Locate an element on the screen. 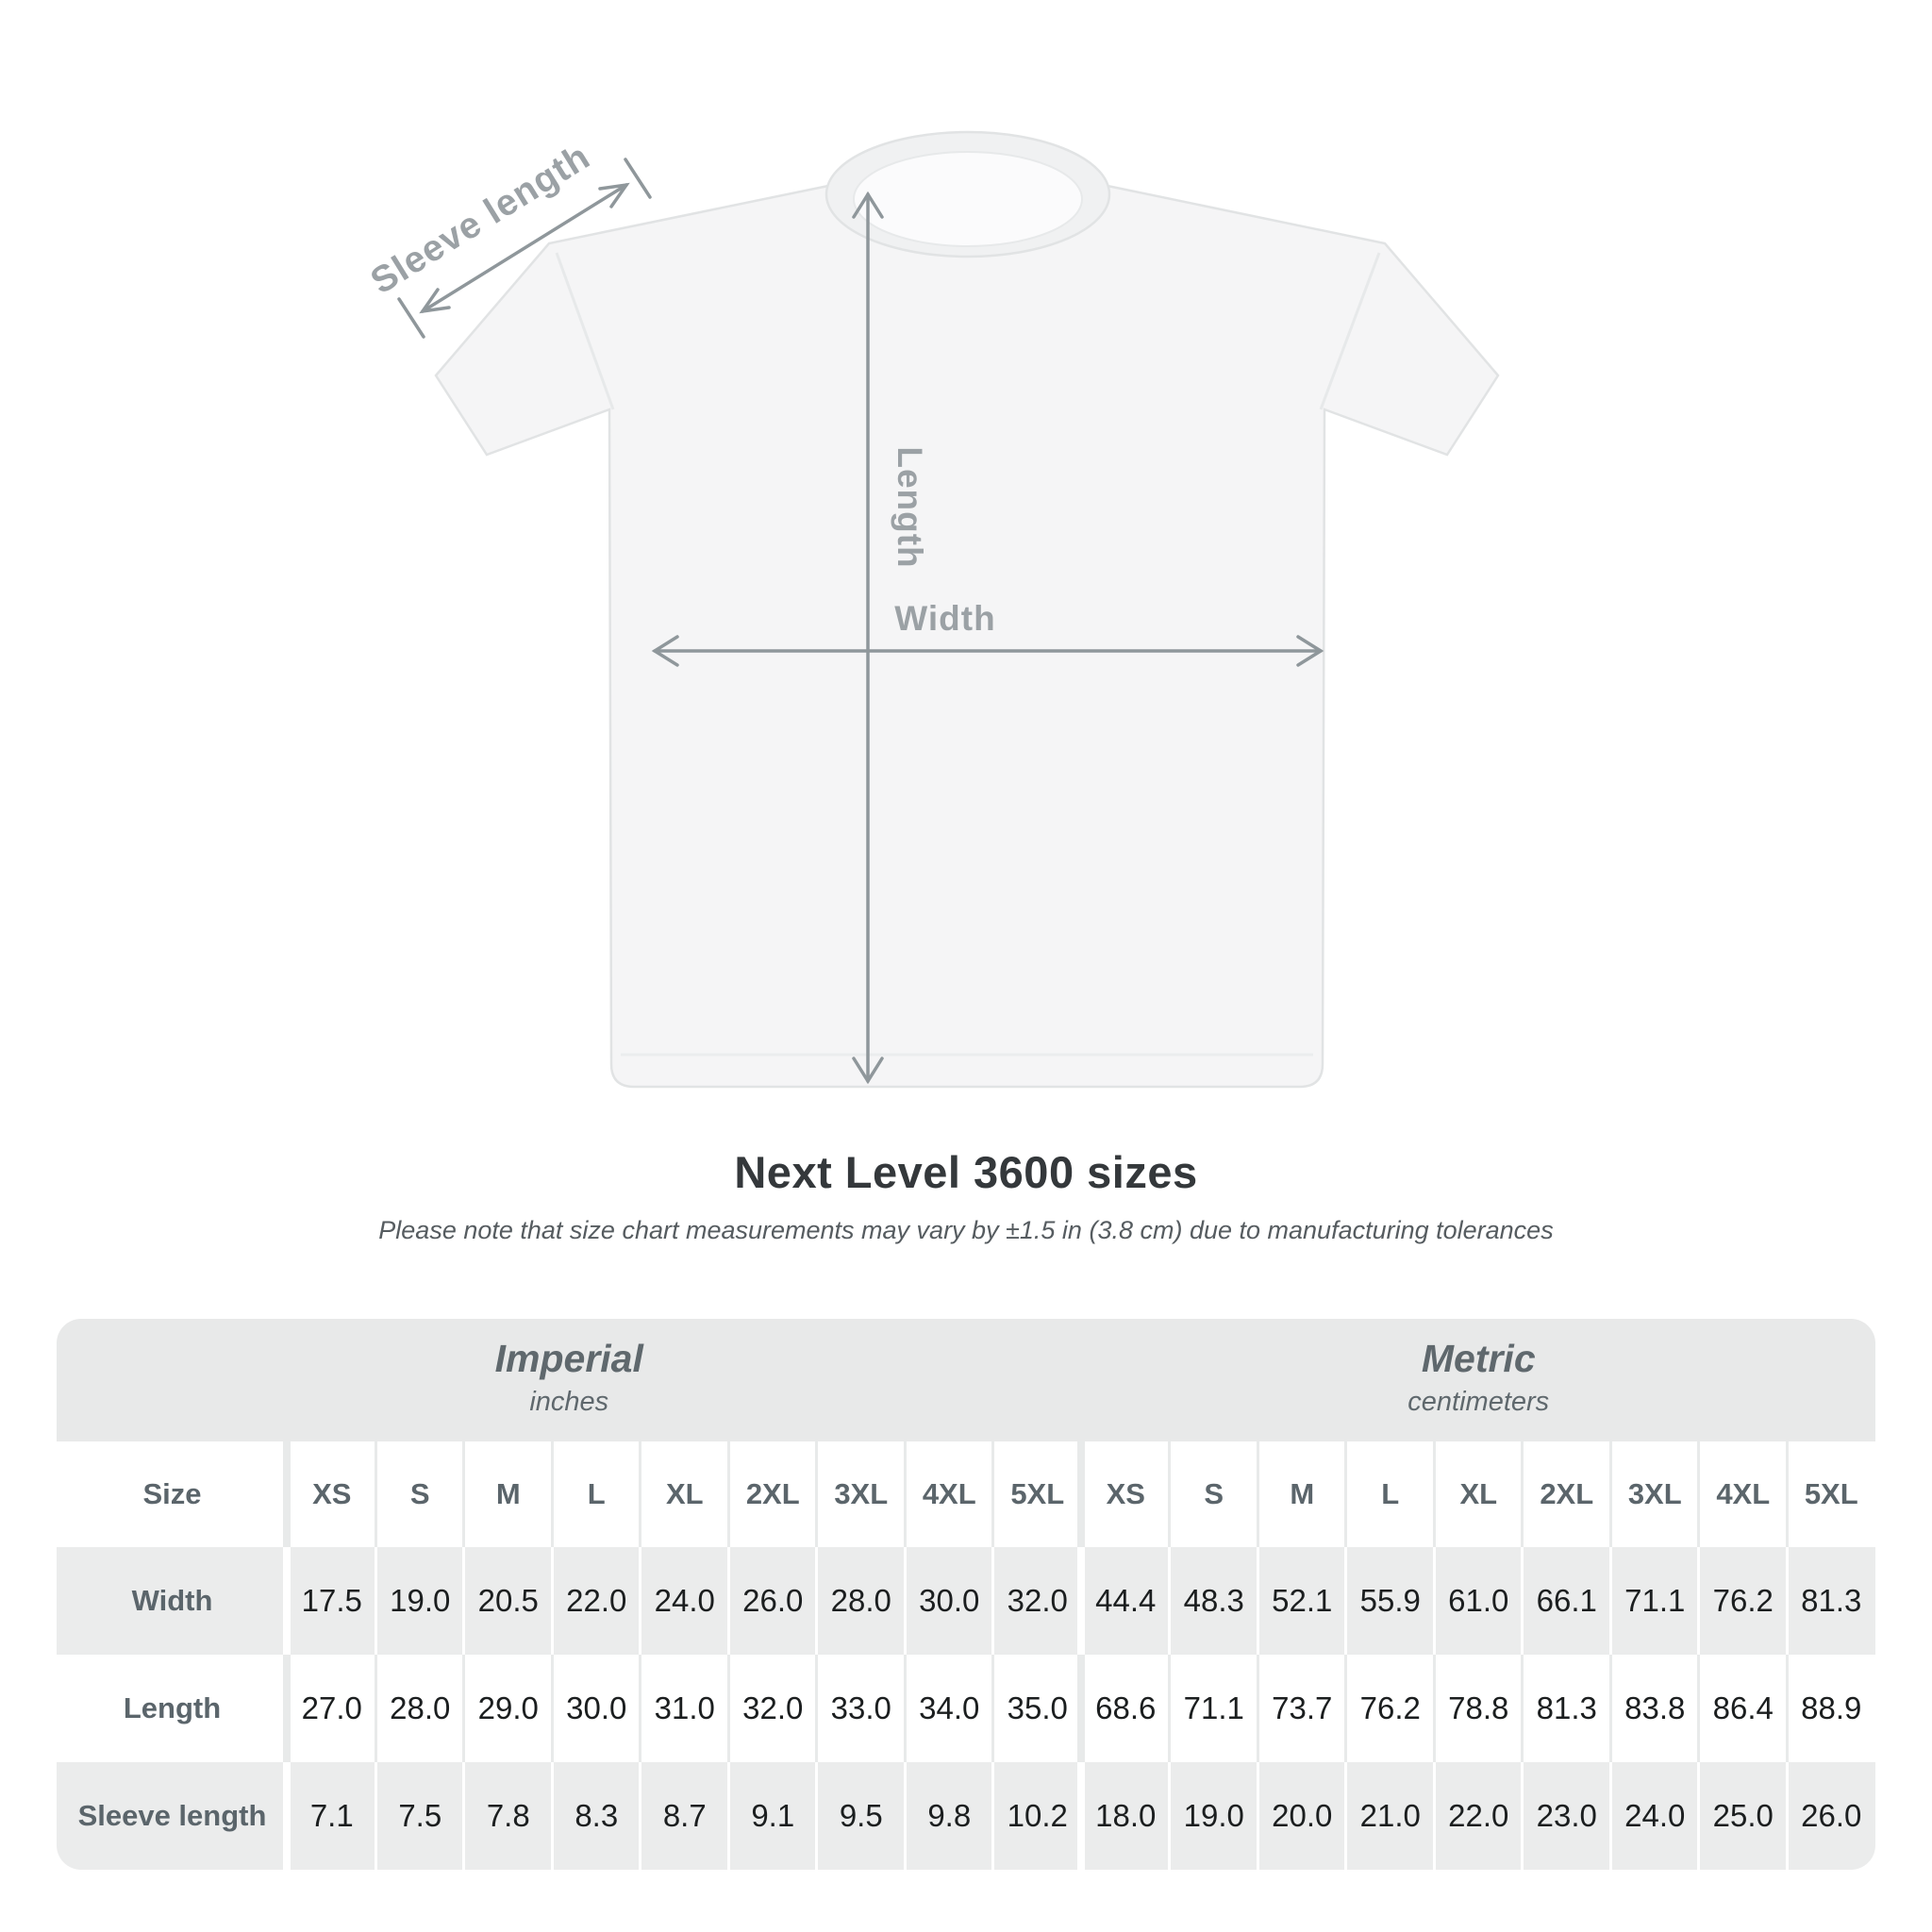 This screenshot has height=1932, width=1932. value-cell-metric: 24.0 is located at coordinates (1655, 1816).